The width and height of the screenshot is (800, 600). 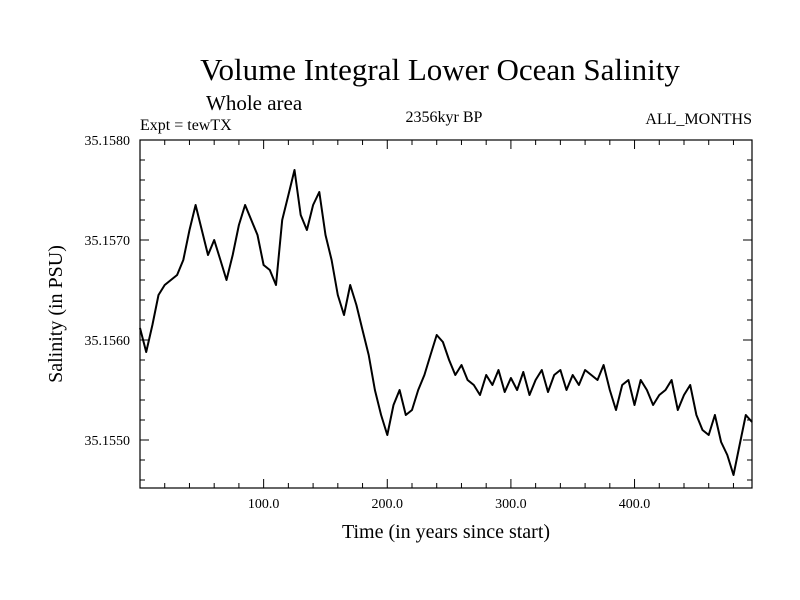 I want to click on experiment-label: Expt = tewTX, so click(x=186, y=125).